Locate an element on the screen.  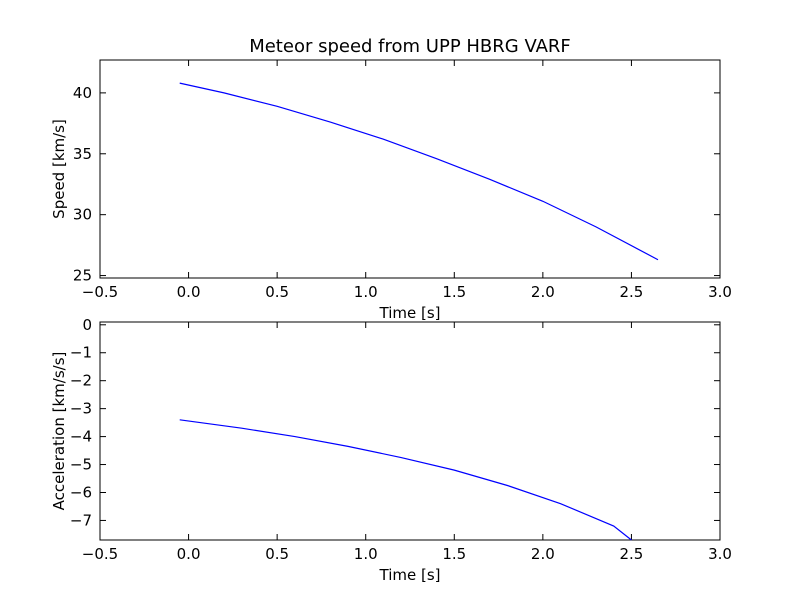
chart-title: Meteor speed from UPP HBRG VARF is located at coordinates (410, 46).